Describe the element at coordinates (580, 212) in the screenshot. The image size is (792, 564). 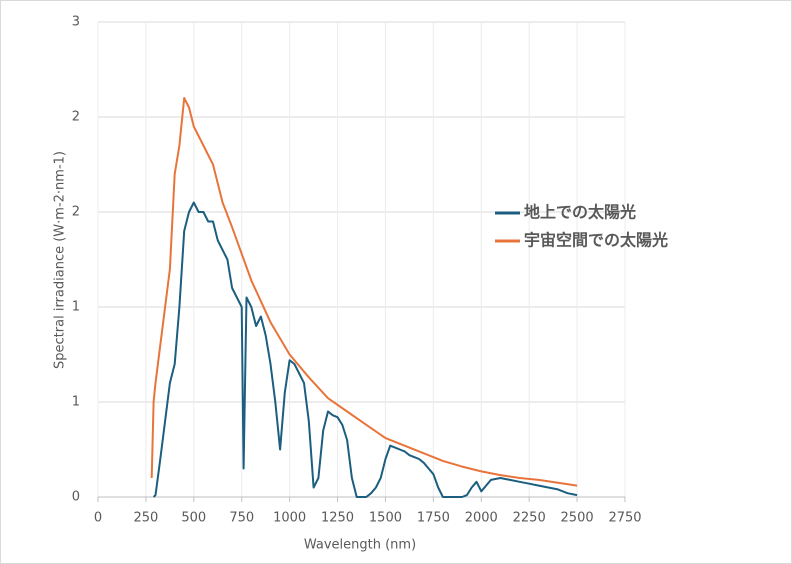
I see `legend-text: 地上での太陽光` at that location.